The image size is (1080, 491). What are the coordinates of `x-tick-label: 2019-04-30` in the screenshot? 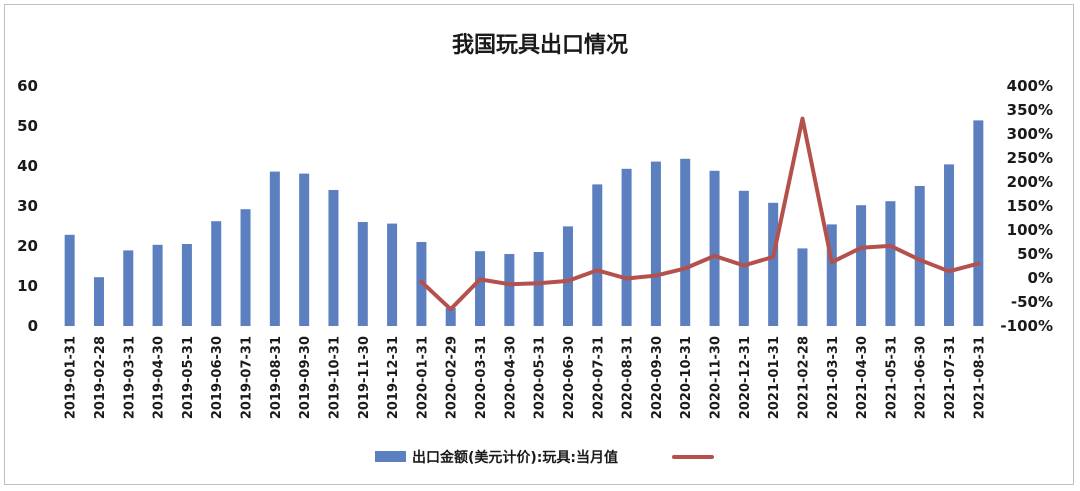 It's located at (159, 377).